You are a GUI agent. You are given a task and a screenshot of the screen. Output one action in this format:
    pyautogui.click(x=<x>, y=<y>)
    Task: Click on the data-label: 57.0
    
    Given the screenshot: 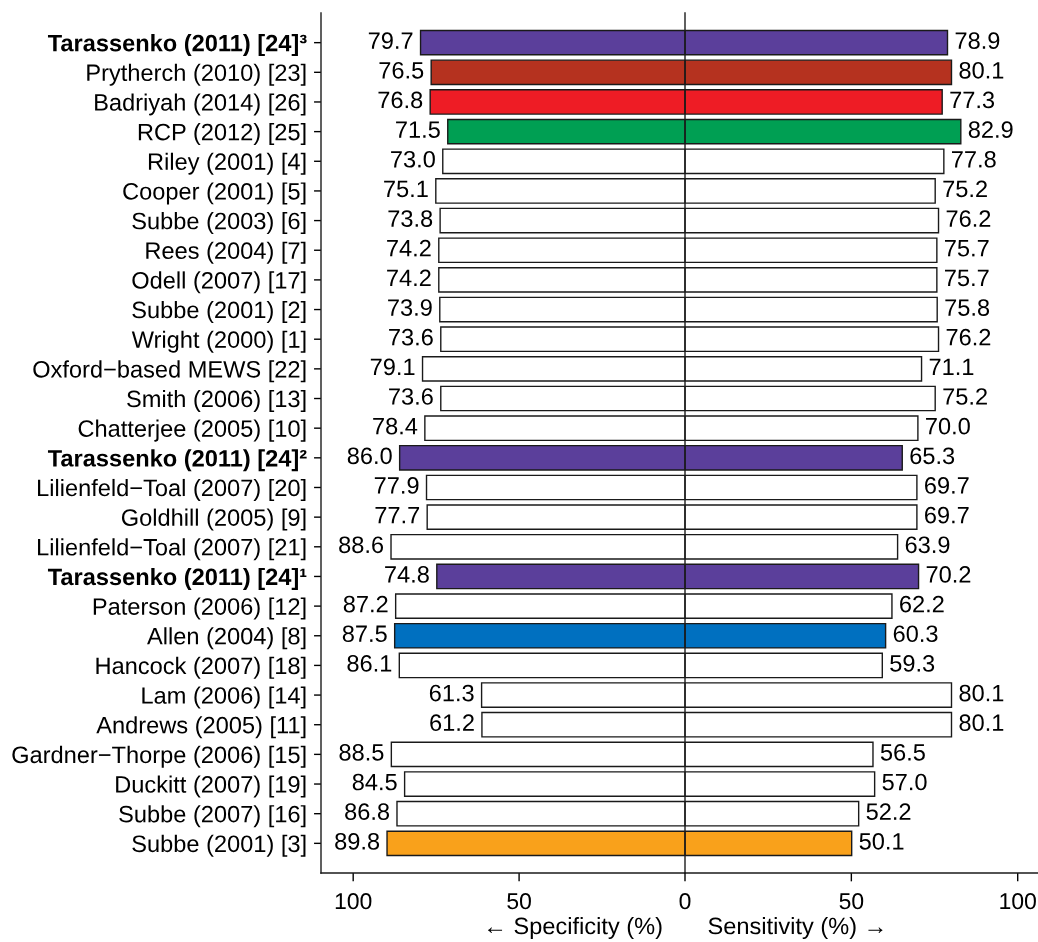 What is the action you would take?
    pyautogui.click(x=904, y=782)
    